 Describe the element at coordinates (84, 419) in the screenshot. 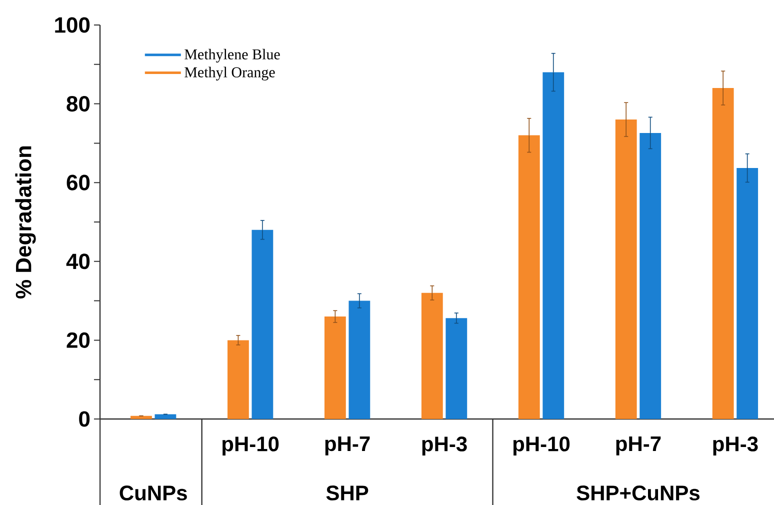

I see `y-tick-label: 0` at that location.